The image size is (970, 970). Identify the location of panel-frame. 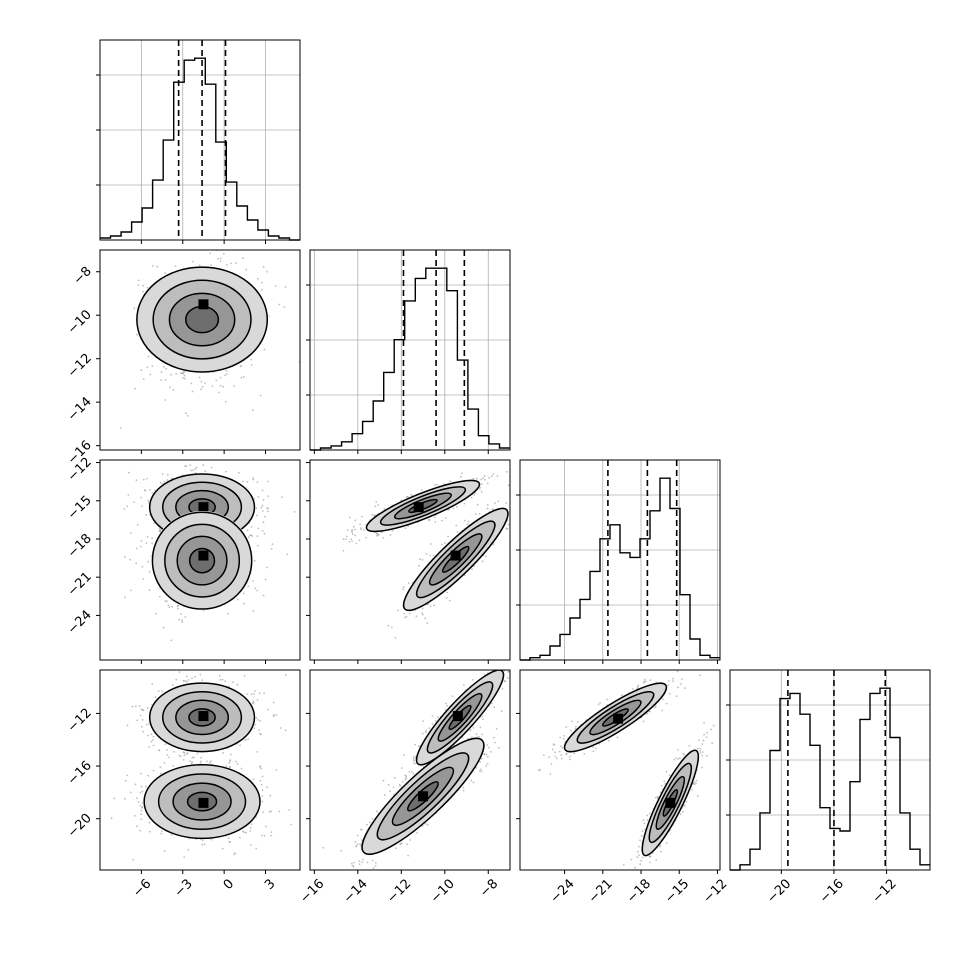
(410, 560).